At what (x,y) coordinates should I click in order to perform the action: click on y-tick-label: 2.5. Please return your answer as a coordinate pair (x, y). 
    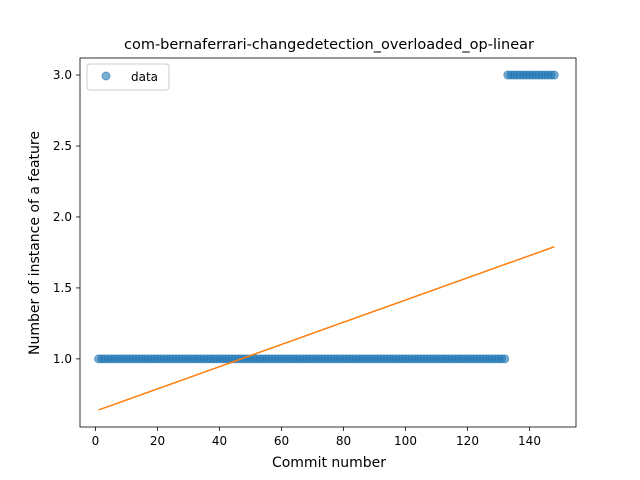
    Looking at the image, I should click on (62, 146).